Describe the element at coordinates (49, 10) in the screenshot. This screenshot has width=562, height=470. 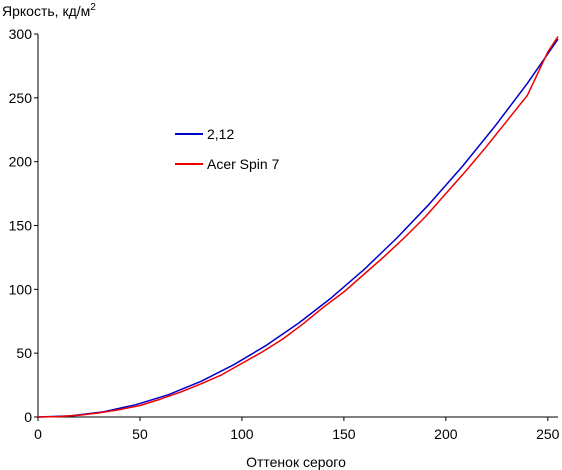
I see `y-axis-title: Яркость, кд/м2` at that location.